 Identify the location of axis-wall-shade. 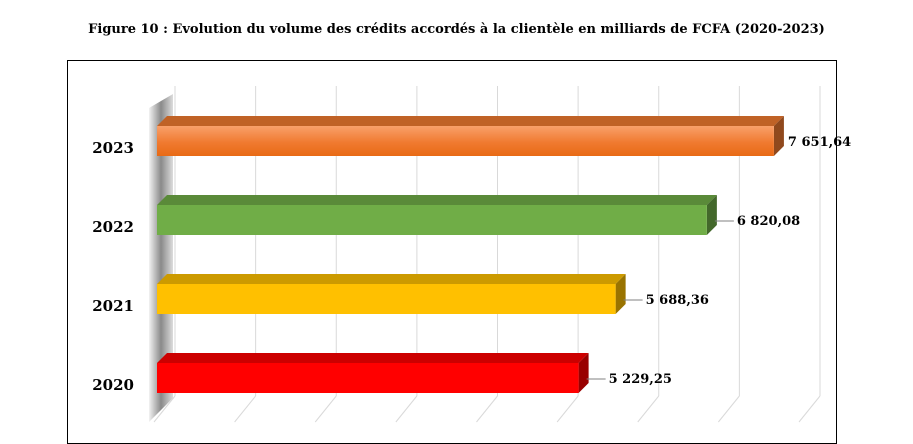
(161, 258).